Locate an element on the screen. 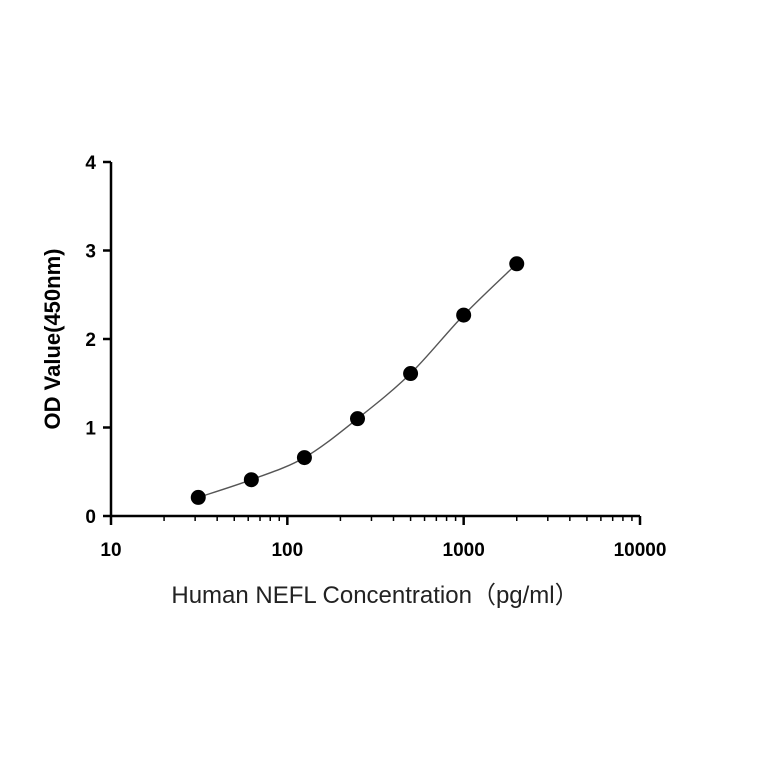 This screenshot has height=764, width=764. x-tick-label: 10 is located at coordinates (110, 550).